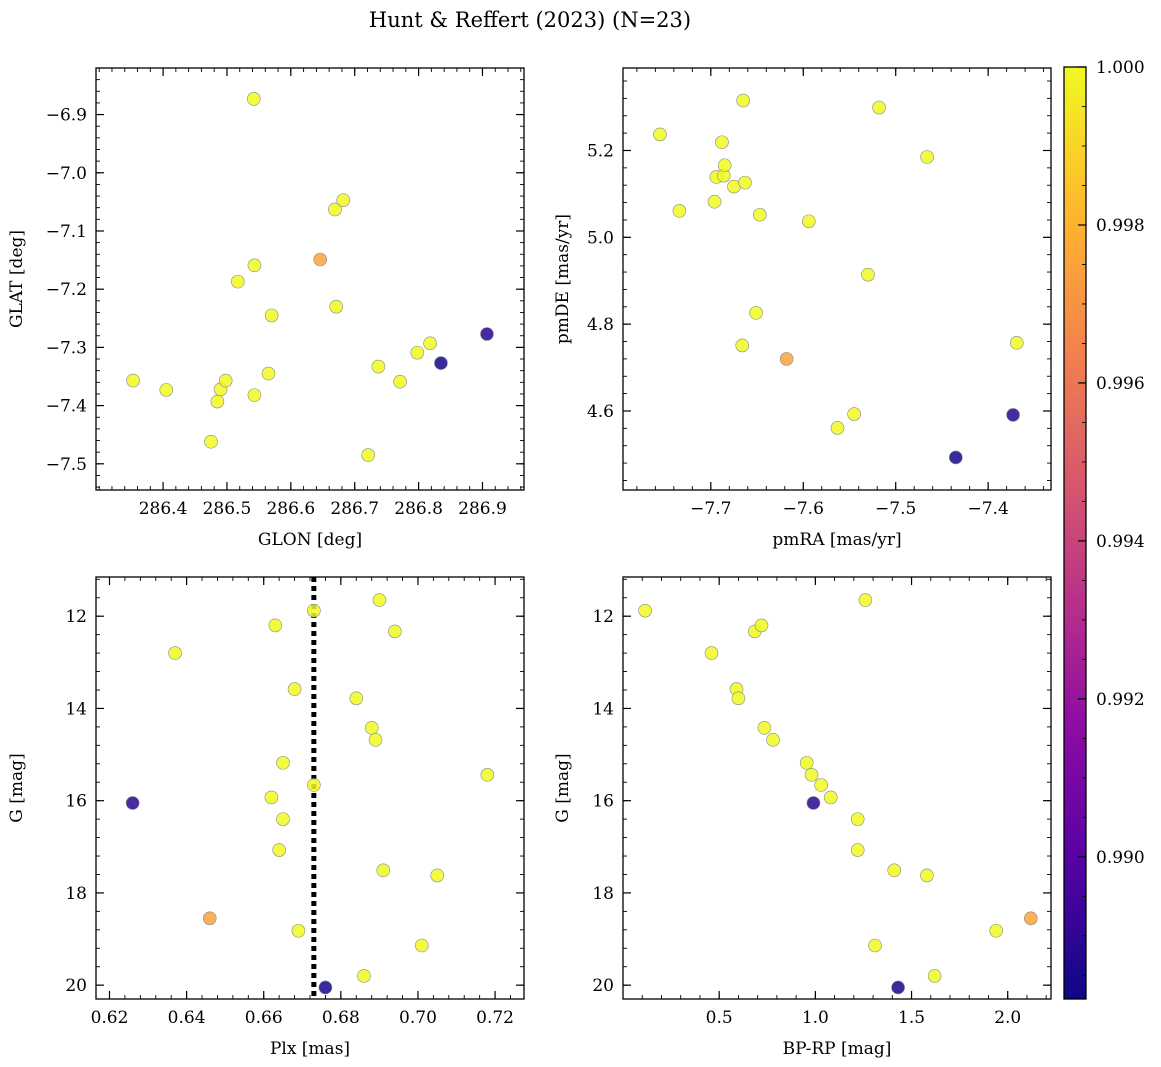 This screenshot has height=1067, width=1161. What do you see at coordinates (310, 540) in the screenshot?
I see `x-axis-label: GLON [deg]` at bounding box center [310, 540].